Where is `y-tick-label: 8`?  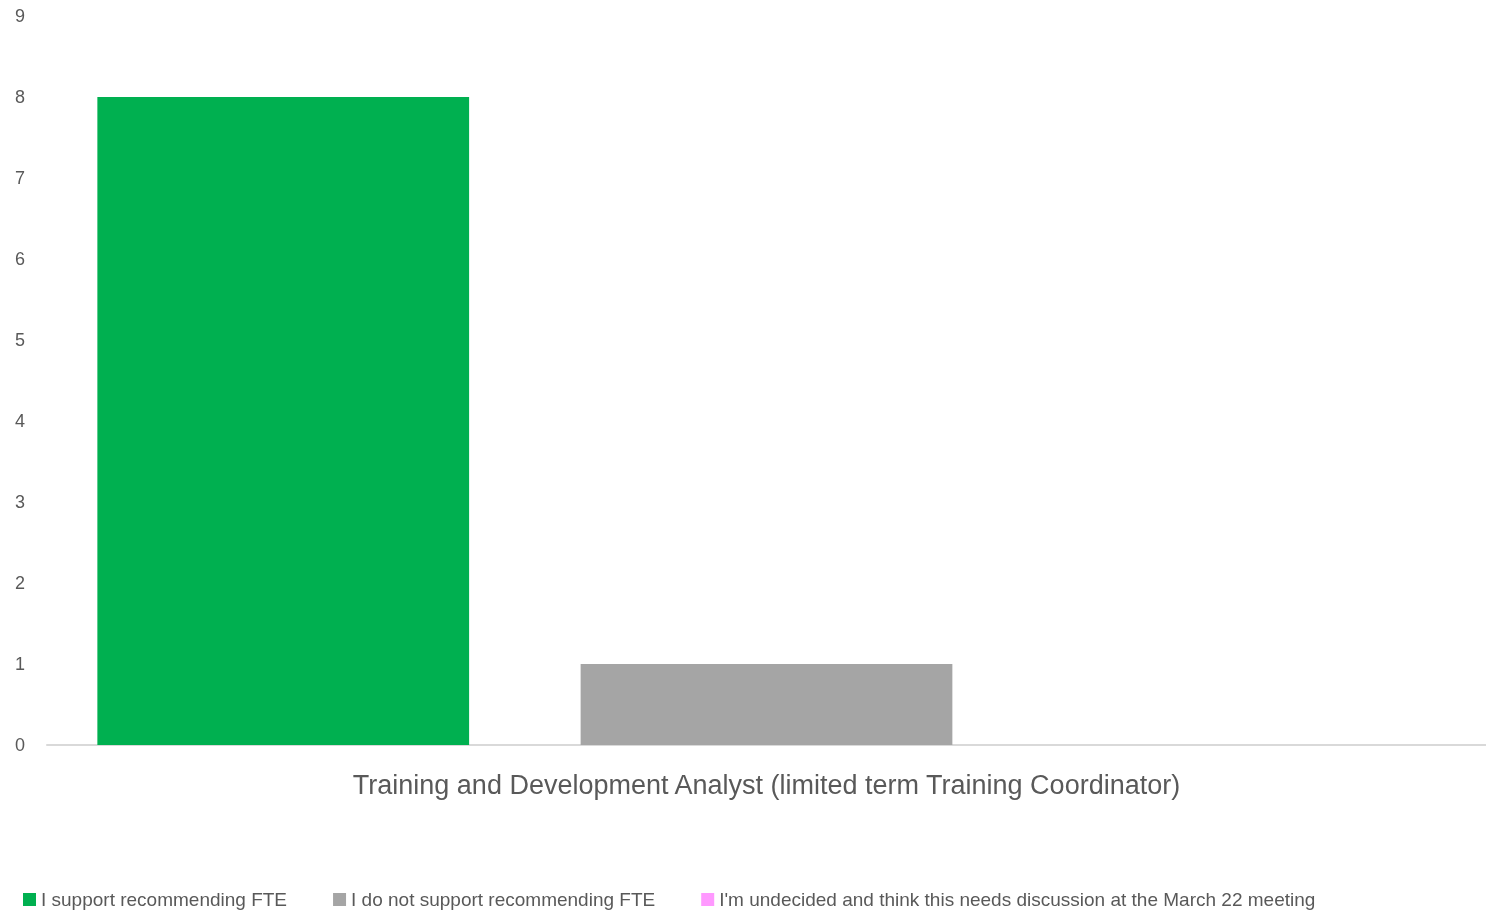
y-tick-label: 8 is located at coordinates (19, 97).